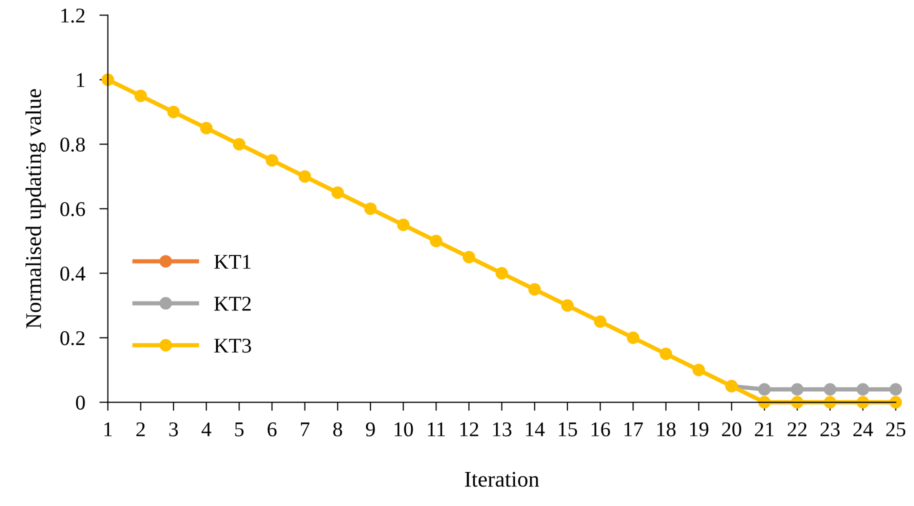 The height and width of the screenshot is (506, 914). I want to click on x-tick-label: 11, so click(436, 429).